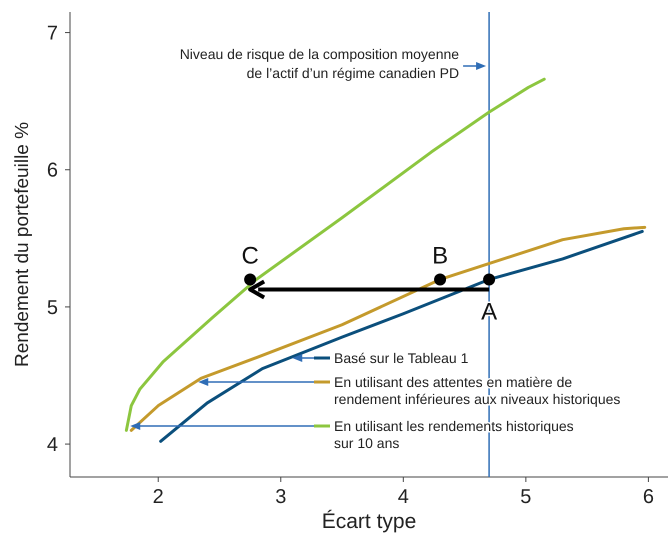 The width and height of the screenshot is (672, 542). What do you see at coordinates (52, 171) in the screenshot?
I see `y-tick-label: 6` at bounding box center [52, 171].